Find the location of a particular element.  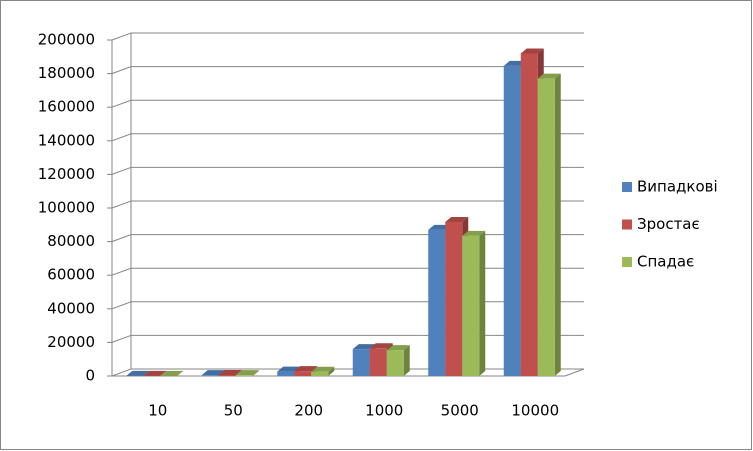

x-tick-label: 1000 is located at coordinates (384, 411).